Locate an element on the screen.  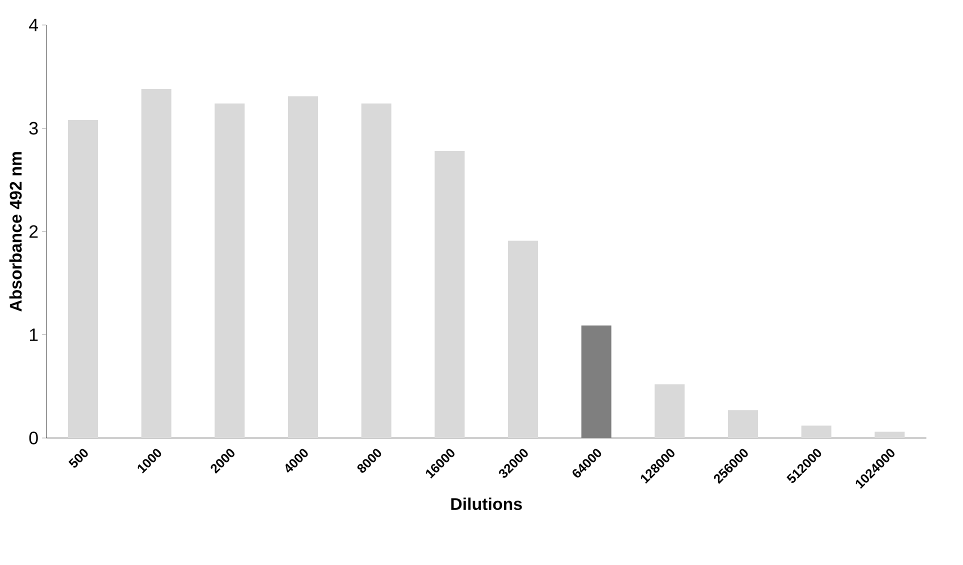
y-tick-label: 0 is located at coordinates (33, 438).